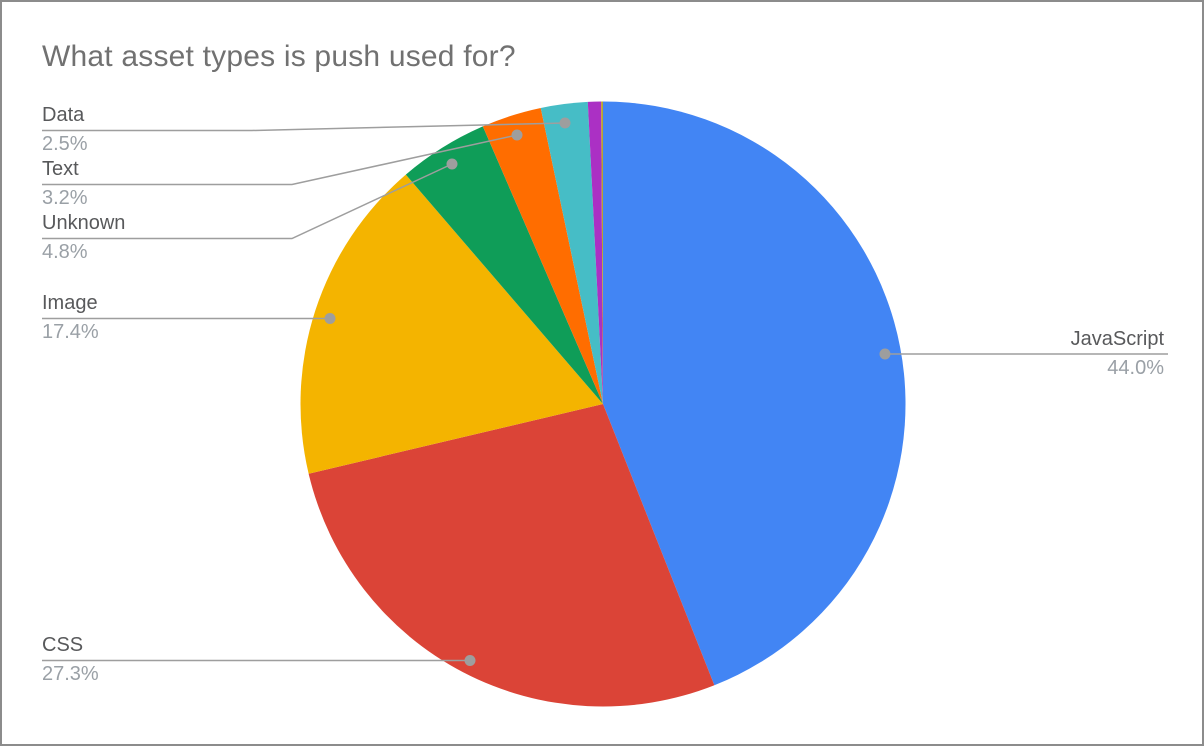  I want to click on slice-label-javascript: JavaScript, so click(1117, 339).